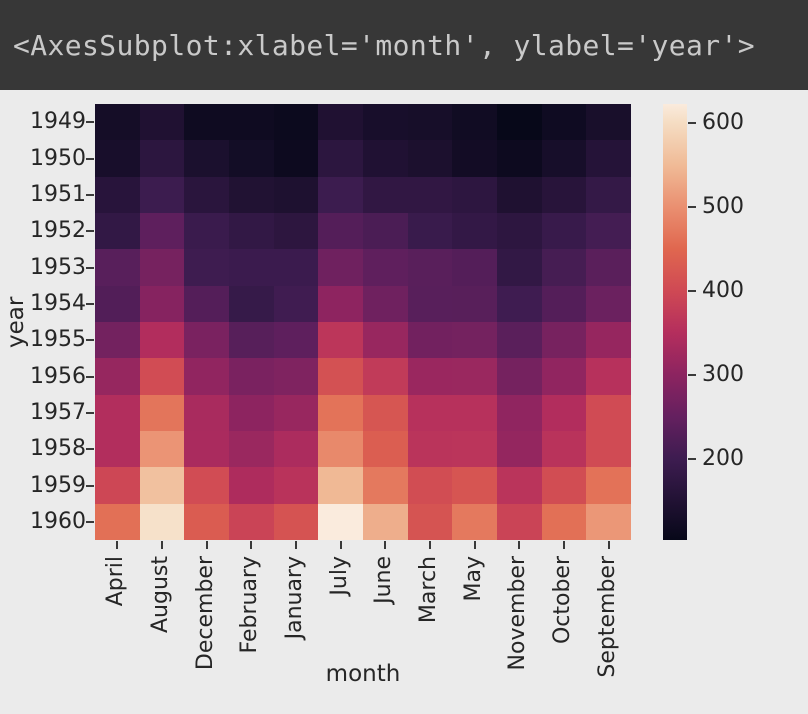 This screenshot has width=808, height=714. Describe the element at coordinates (16, 322) in the screenshot. I see `y-axis-label: year` at that location.